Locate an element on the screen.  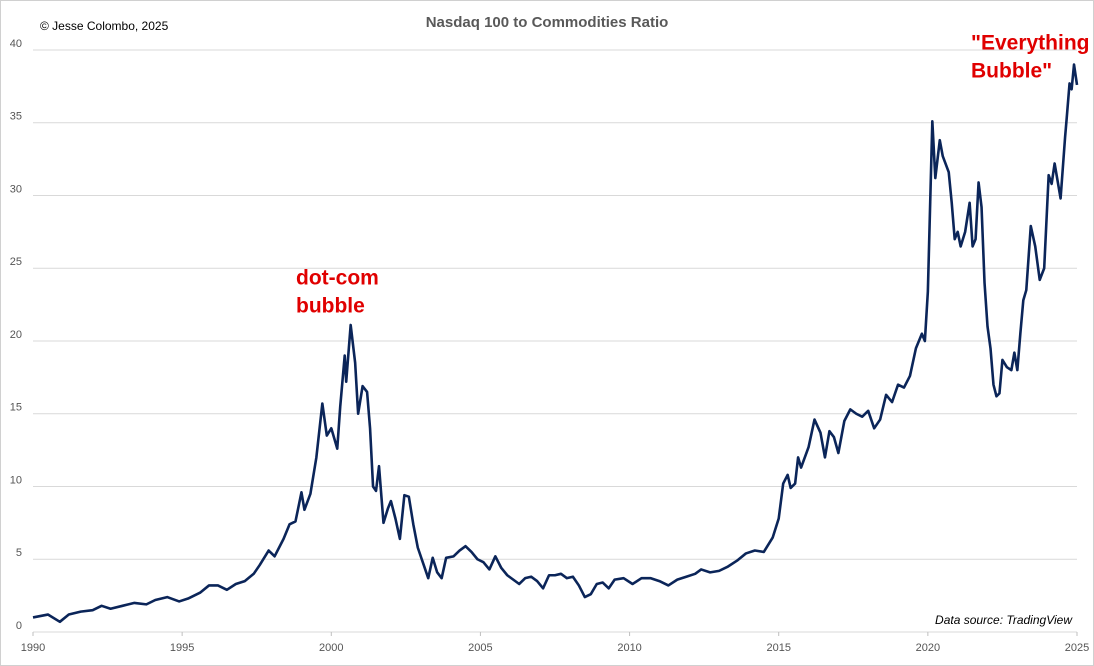
credit: © Jesse Colombo, 2025 is located at coordinates (104, 26).